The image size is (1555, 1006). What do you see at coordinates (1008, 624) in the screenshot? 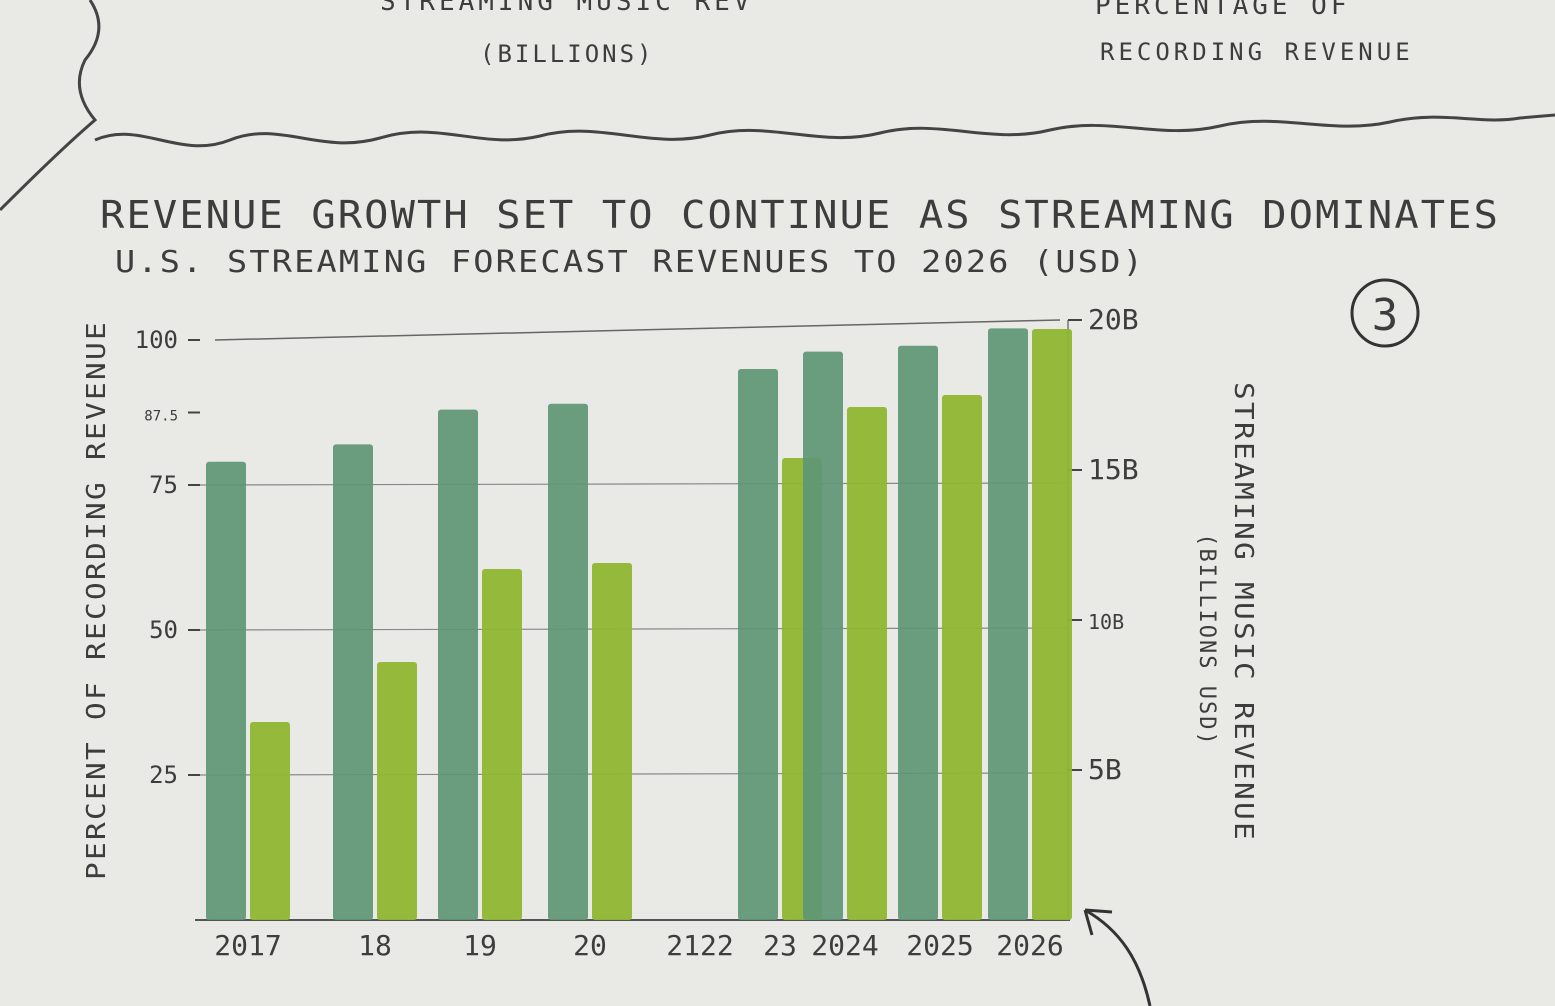
I see `bar-percent-2026` at bounding box center [1008, 624].